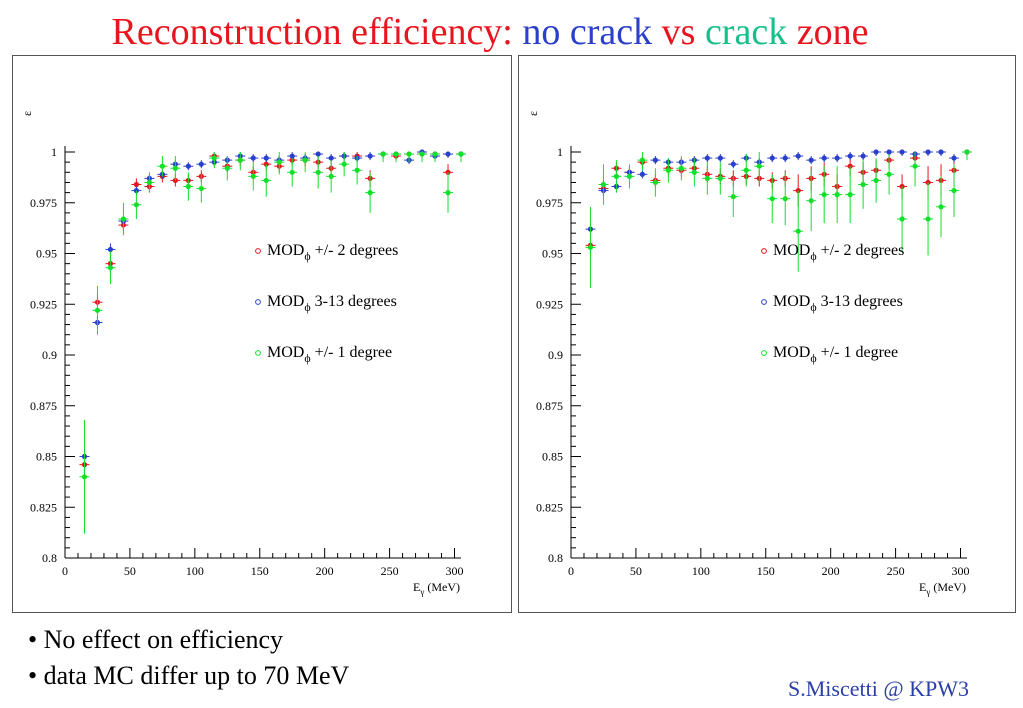 The image size is (1023, 708). Describe the element at coordinates (43, 507) in the screenshot. I see `chart-0-y-tick-label: 0.825` at that location.